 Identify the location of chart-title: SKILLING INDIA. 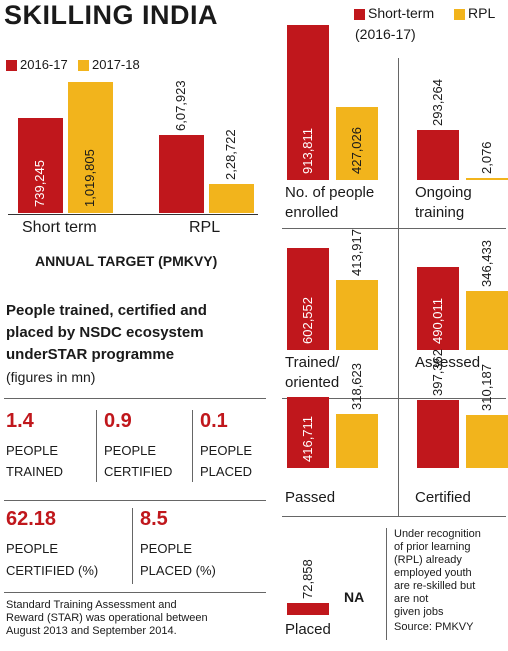
(111, 15).